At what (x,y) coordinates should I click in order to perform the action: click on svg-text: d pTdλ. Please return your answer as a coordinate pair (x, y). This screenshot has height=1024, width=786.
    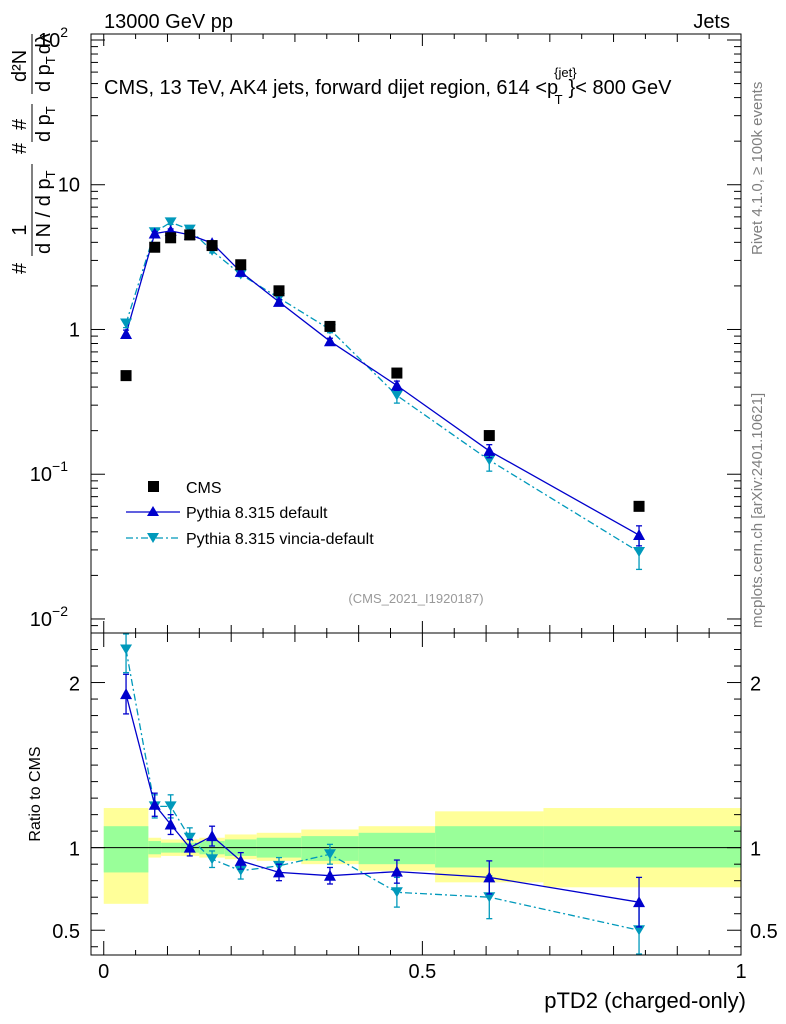
    Looking at the image, I should click on (45, 62).